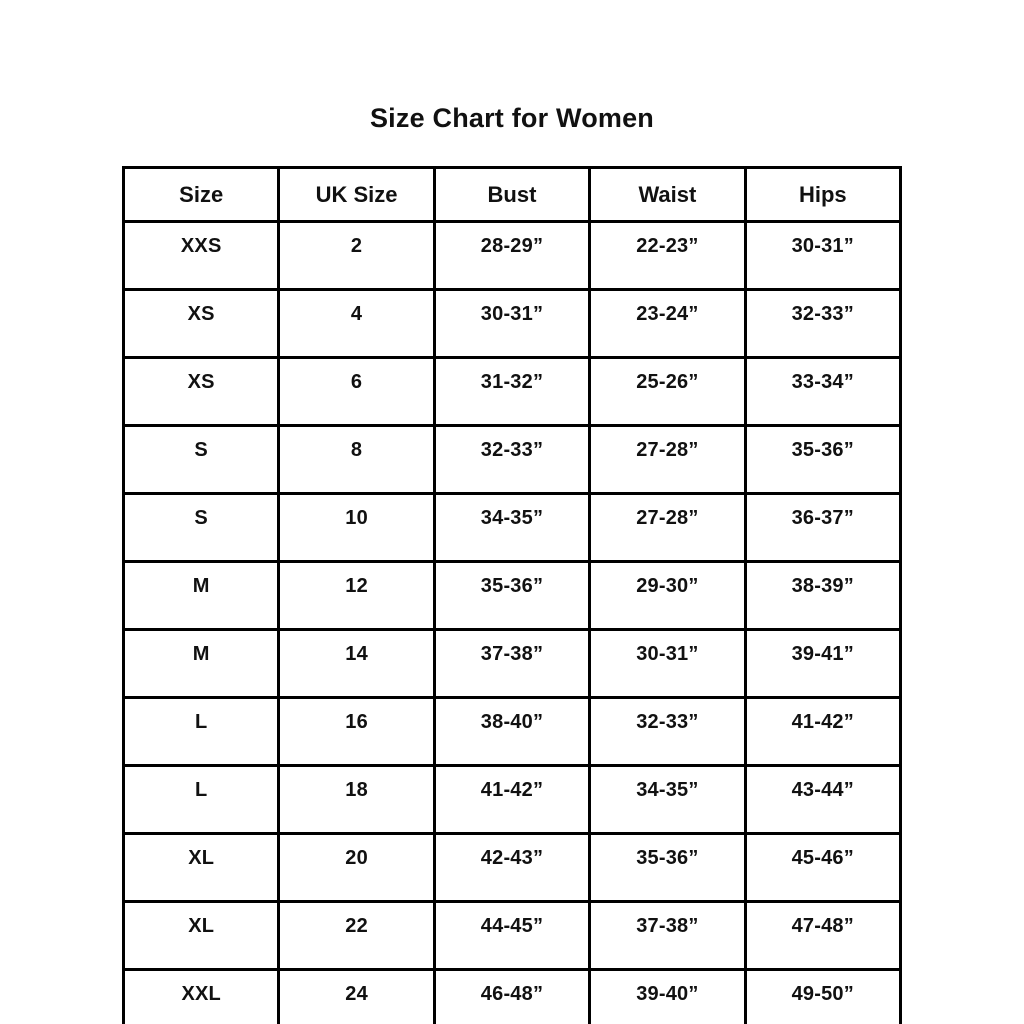 This screenshot has width=1024, height=1024. Describe the element at coordinates (667, 323) in the screenshot. I see `table-cell: 23-24”` at that location.